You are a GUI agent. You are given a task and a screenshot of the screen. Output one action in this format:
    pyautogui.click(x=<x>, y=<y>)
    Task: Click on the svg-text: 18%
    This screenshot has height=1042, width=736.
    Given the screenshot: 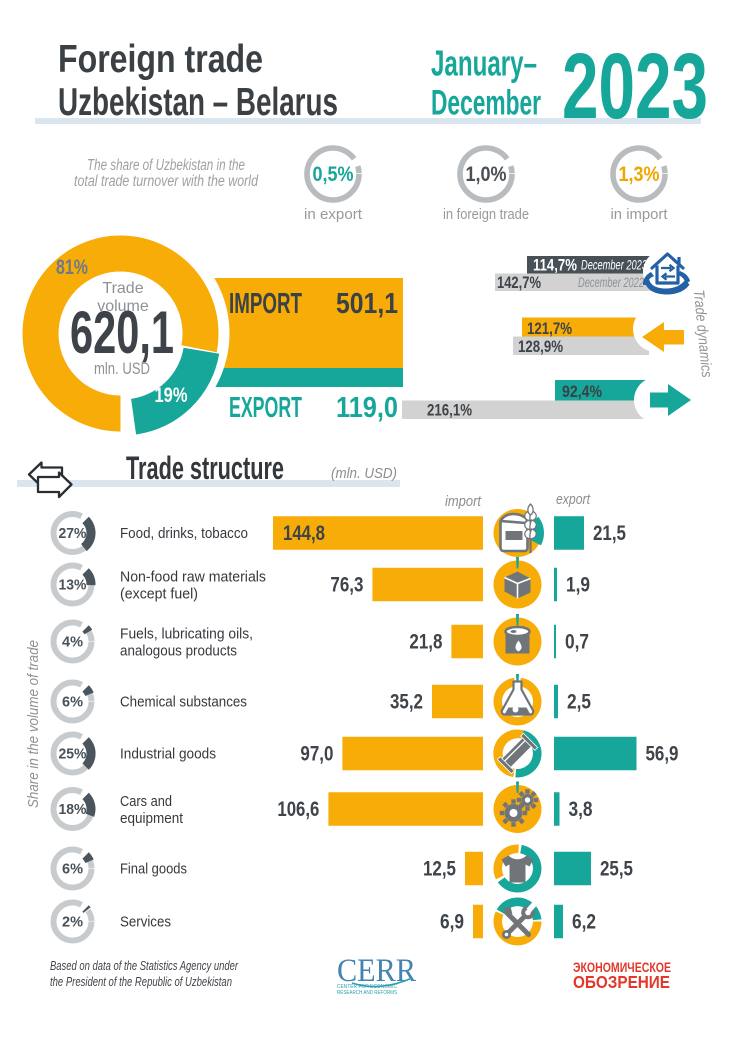 What is the action you would take?
    pyautogui.click(x=73, y=809)
    